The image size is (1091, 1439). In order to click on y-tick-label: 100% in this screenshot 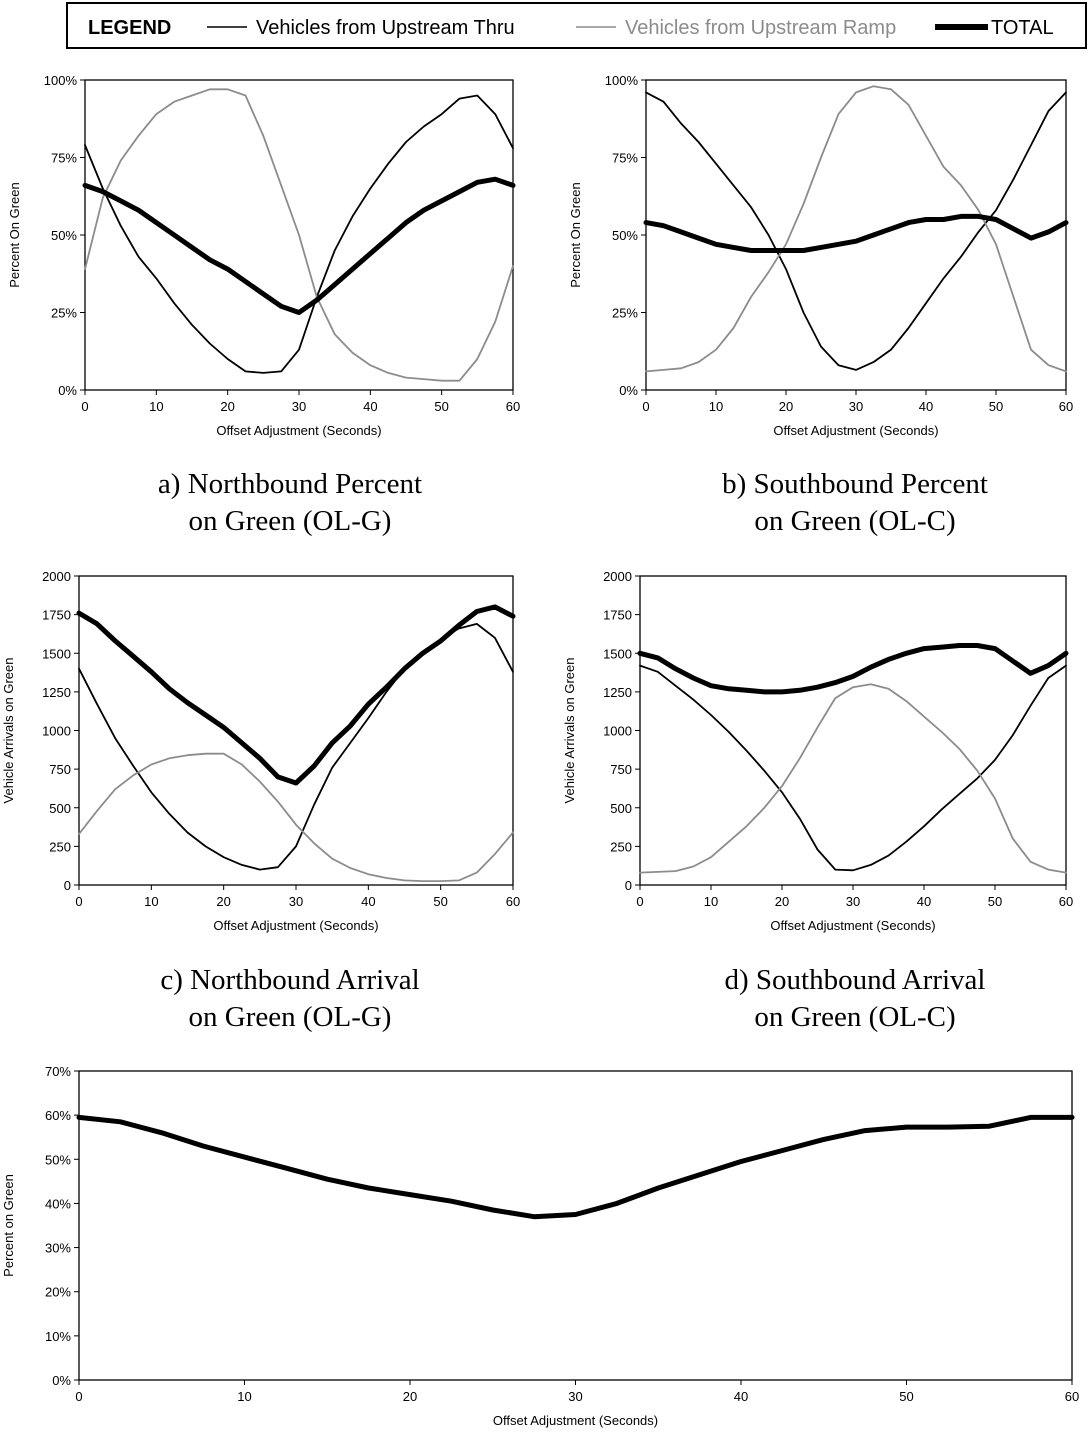, I will do `click(61, 80)`.